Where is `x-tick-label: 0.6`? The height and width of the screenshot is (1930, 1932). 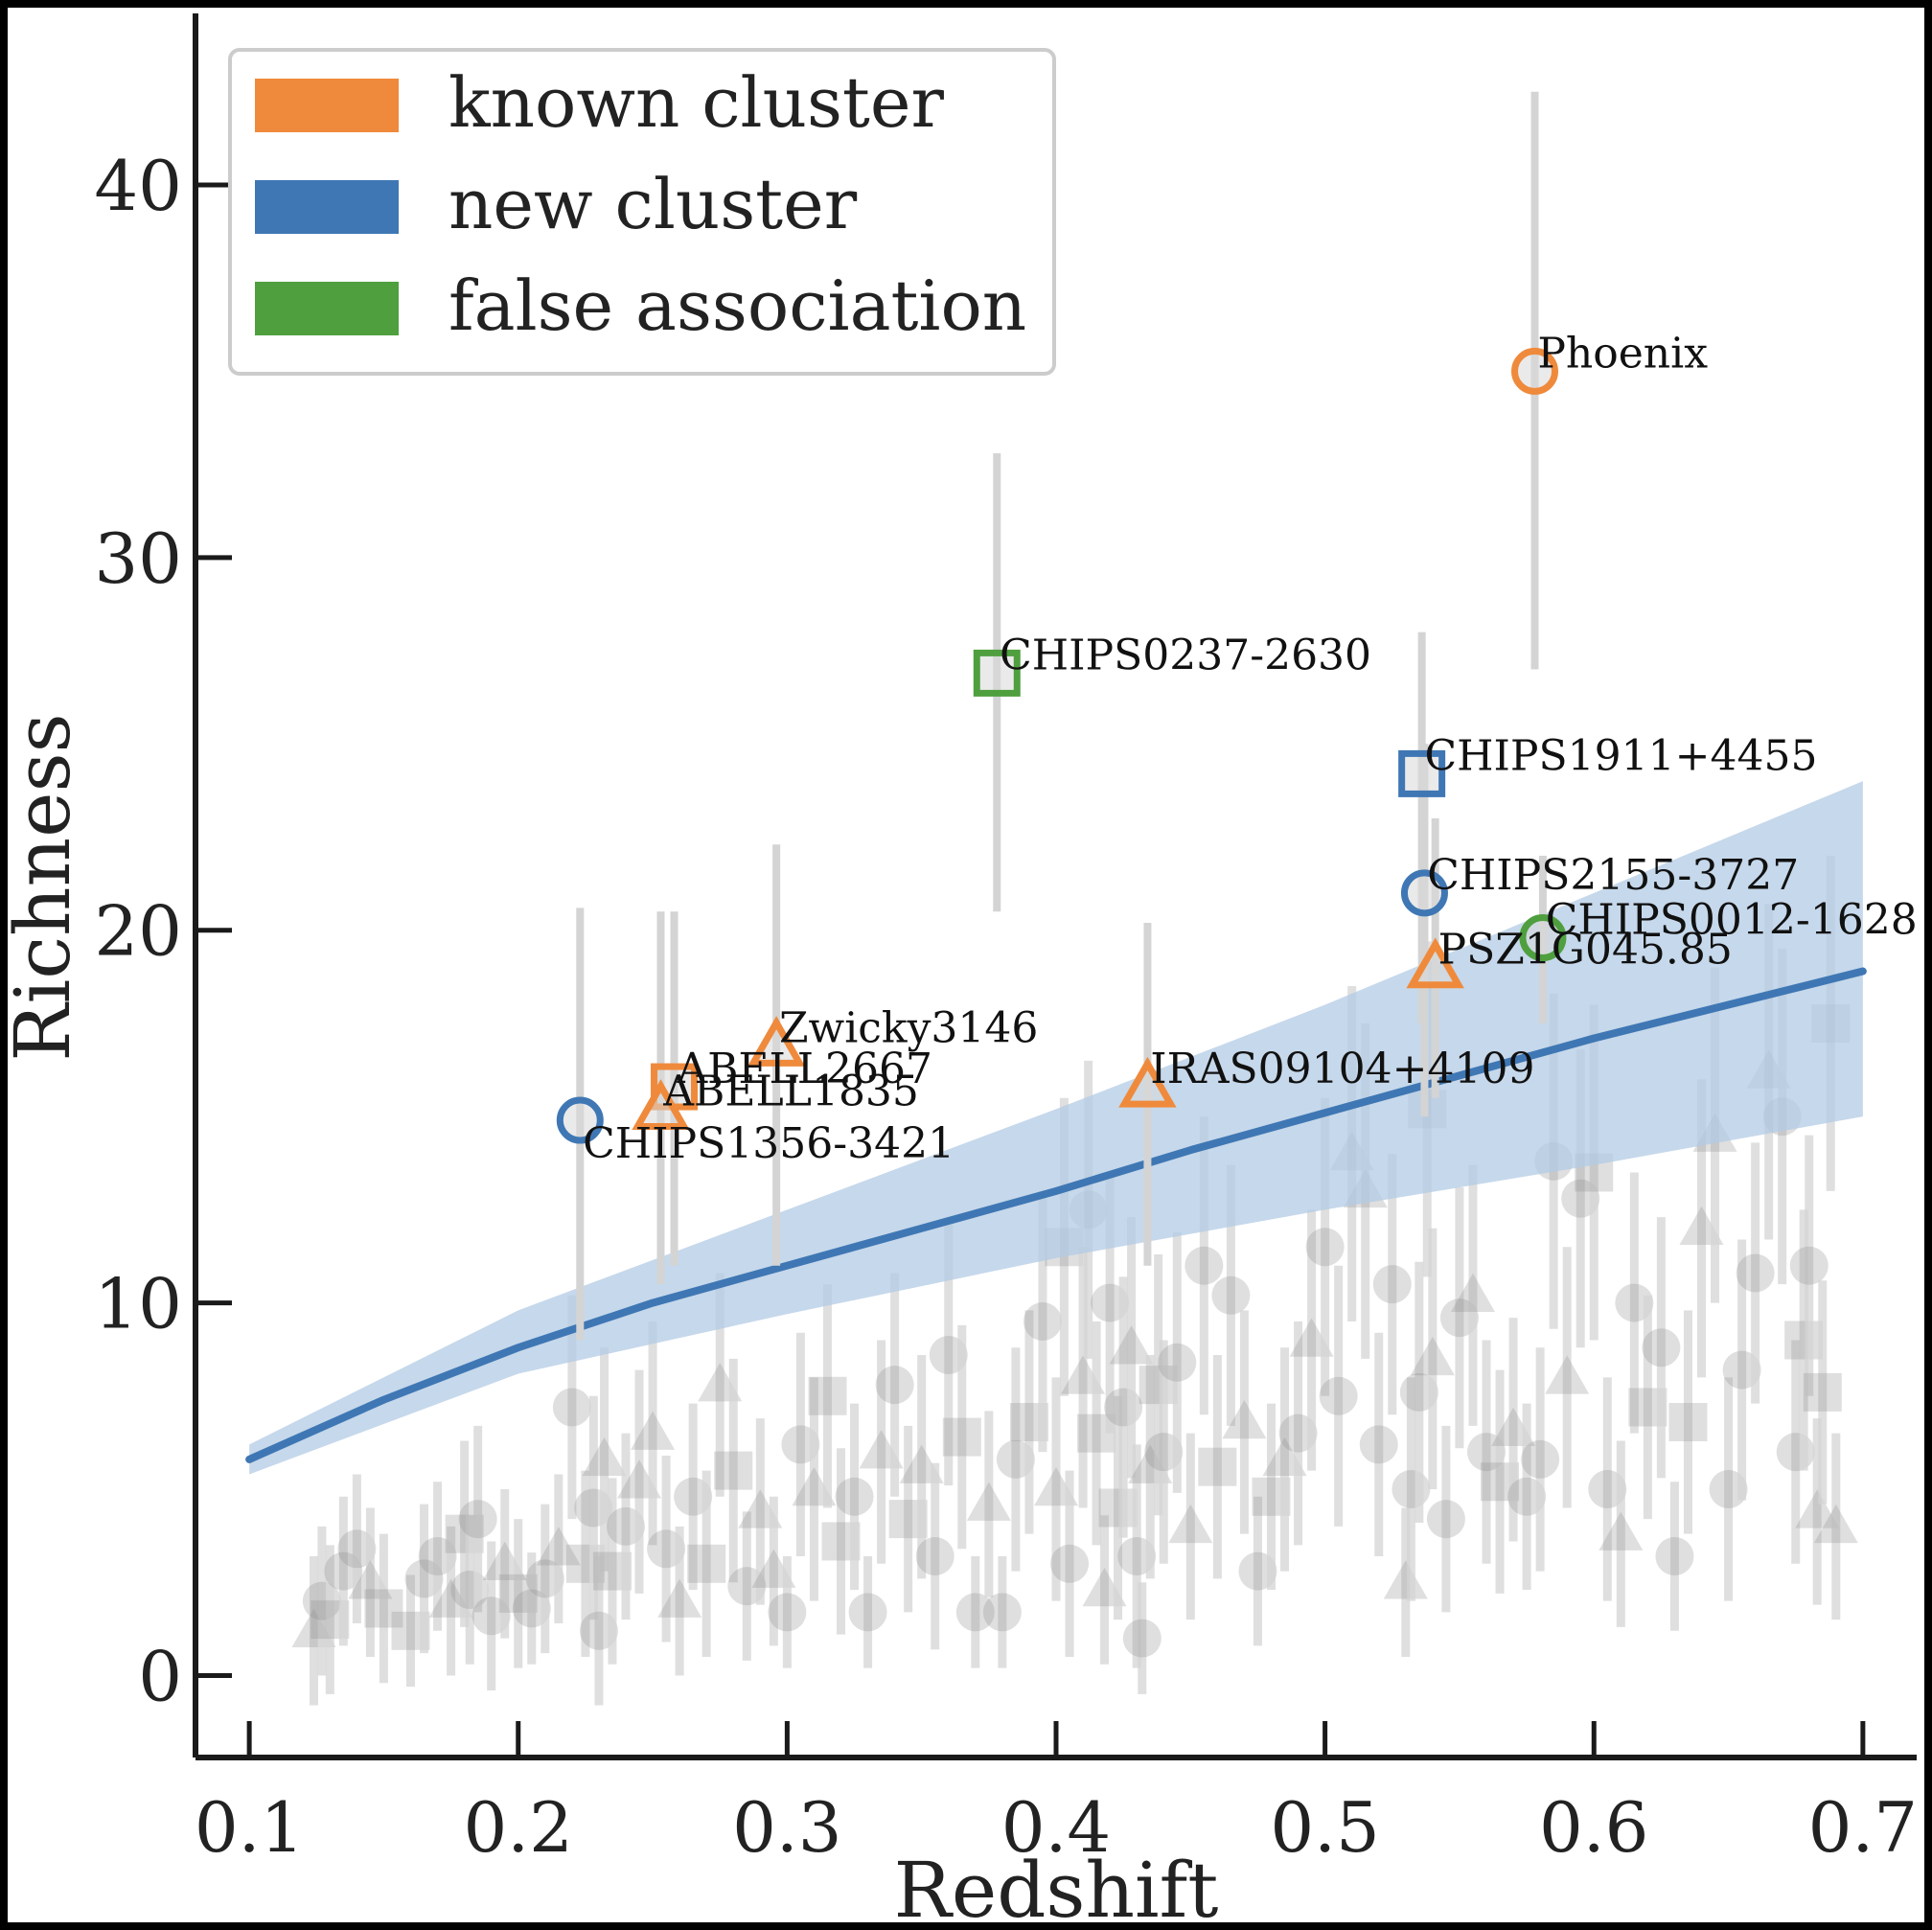 x-tick-label: 0.6 is located at coordinates (1594, 1827).